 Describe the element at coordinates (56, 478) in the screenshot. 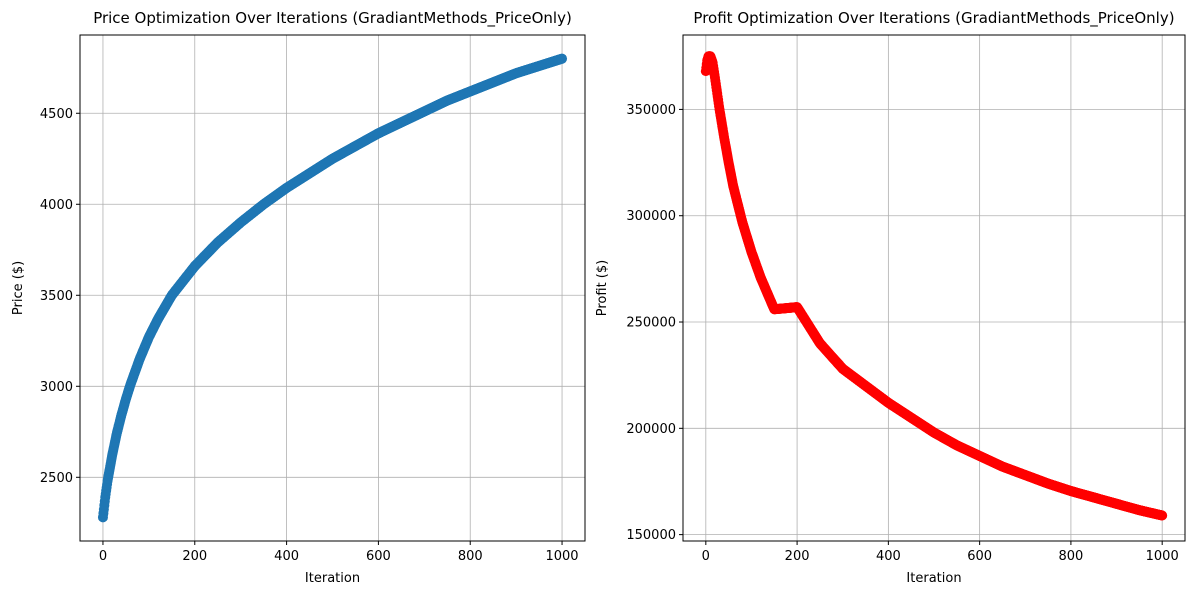

I see `price-y-tick-label: 2500` at that location.